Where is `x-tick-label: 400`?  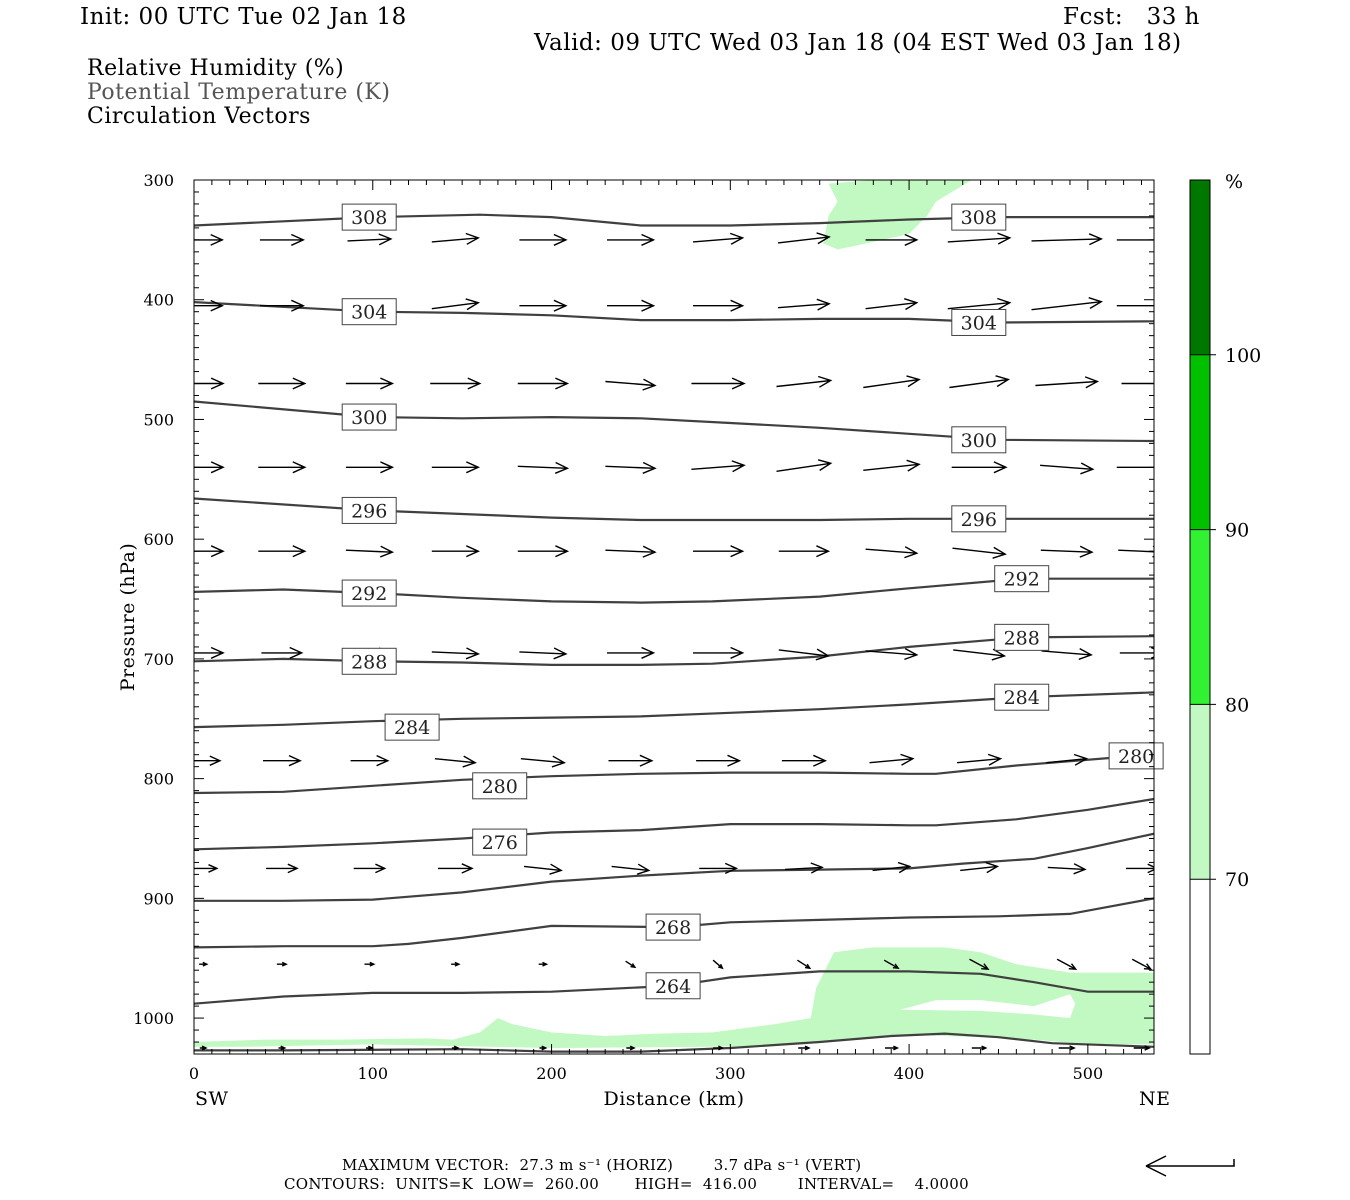
x-tick-label: 400 is located at coordinates (909, 1073).